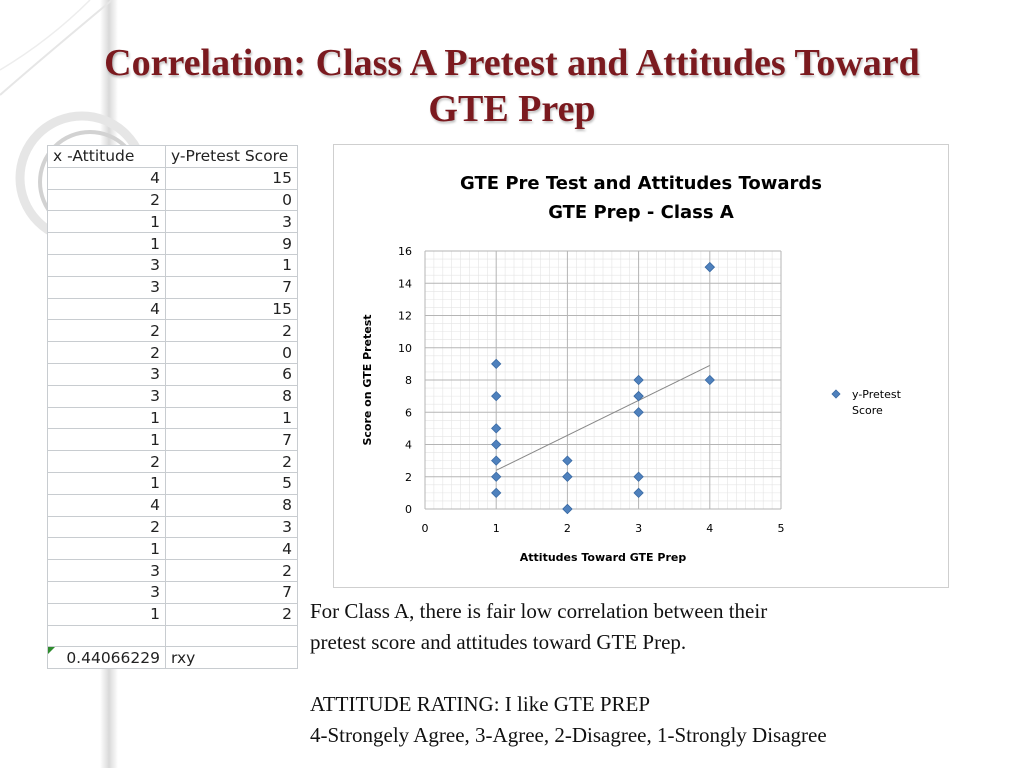 The height and width of the screenshot is (768, 1024). I want to click on cell-y-pretest: 6, so click(231, 374).